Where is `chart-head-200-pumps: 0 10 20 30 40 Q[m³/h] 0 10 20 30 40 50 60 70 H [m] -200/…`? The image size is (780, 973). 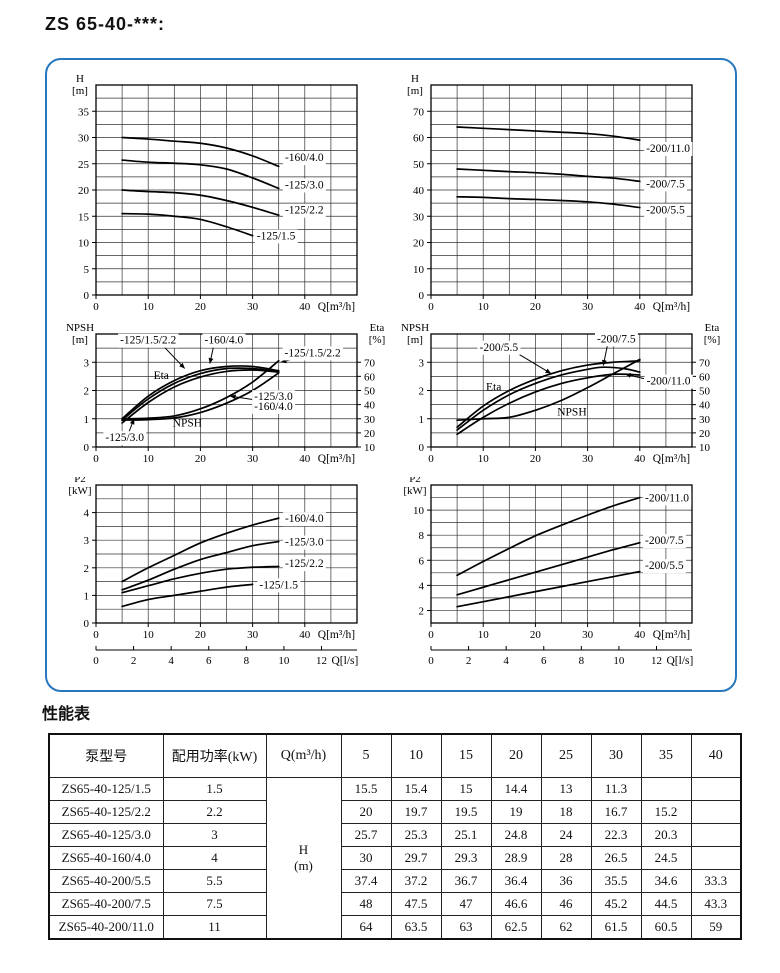
chart-head-200-pumps: 0 10 20 30 40 Q[m³/h] 0 10 20 30 40 50 60 70 H [m] -200/… is located at coordinates (565, 194).